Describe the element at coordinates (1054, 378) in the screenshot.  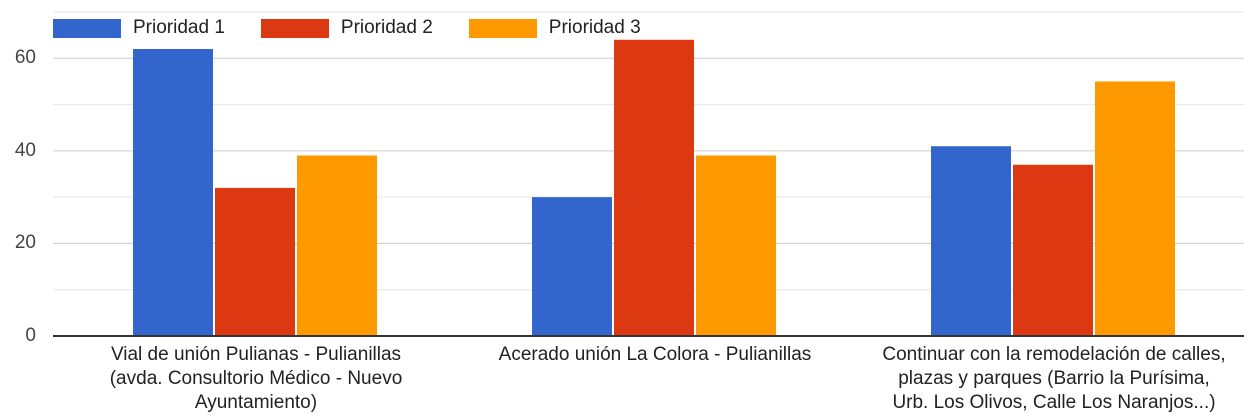
I see `x-category-label-line: plazas y parques (Barrio la Purísima,` at that location.